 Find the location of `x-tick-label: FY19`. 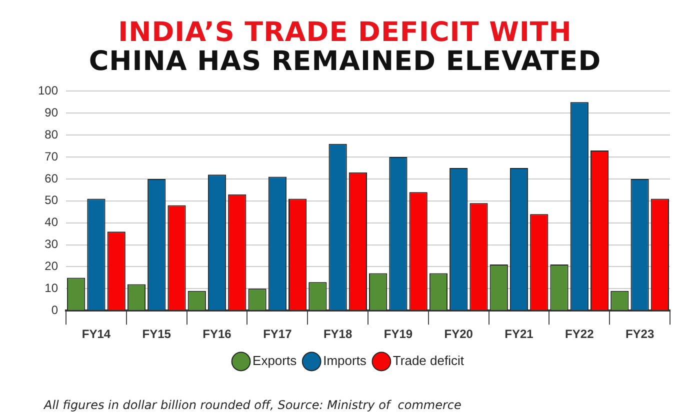

x-tick-label: FY19 is located at coordinates (398, 334).